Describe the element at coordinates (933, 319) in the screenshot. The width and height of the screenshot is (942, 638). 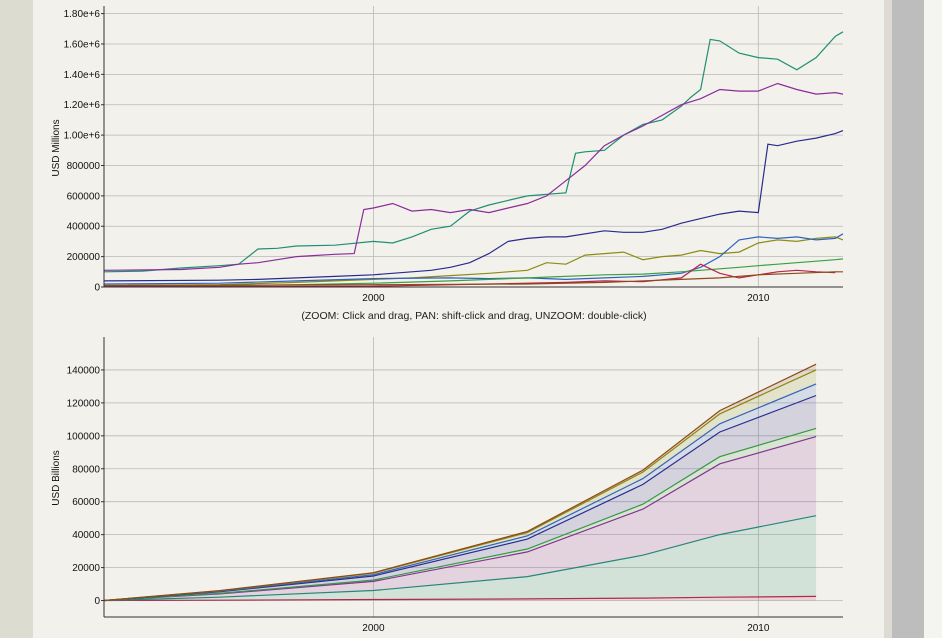
I see `scrollbar-edge` at that location.